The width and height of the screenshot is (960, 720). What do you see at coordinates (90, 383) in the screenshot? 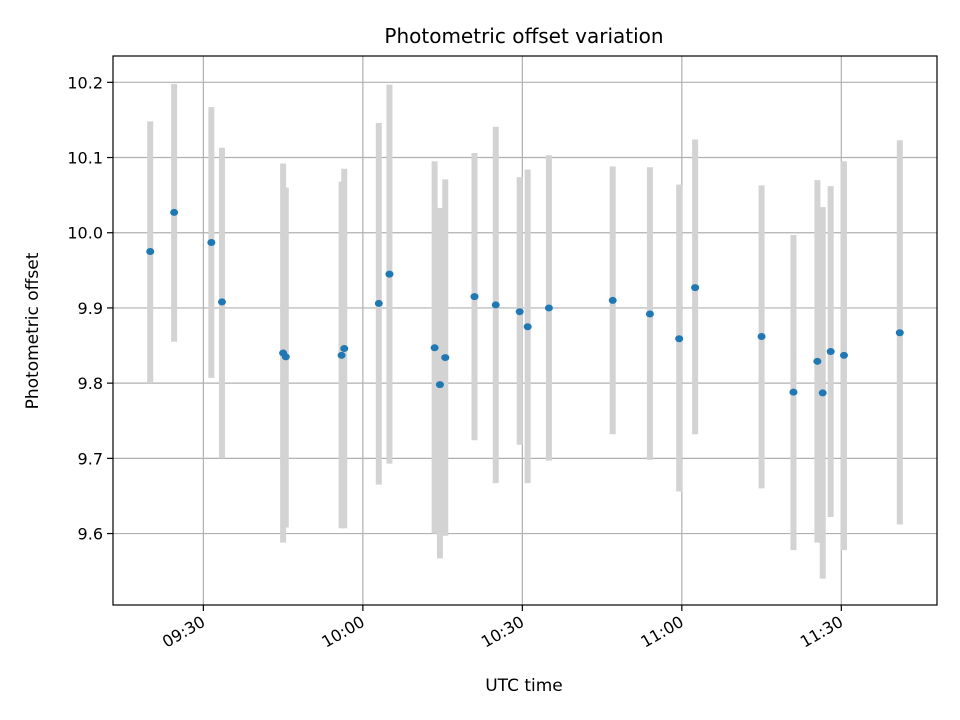
I see `y-tick-label: 9.8` at bounding box center [90, 383].